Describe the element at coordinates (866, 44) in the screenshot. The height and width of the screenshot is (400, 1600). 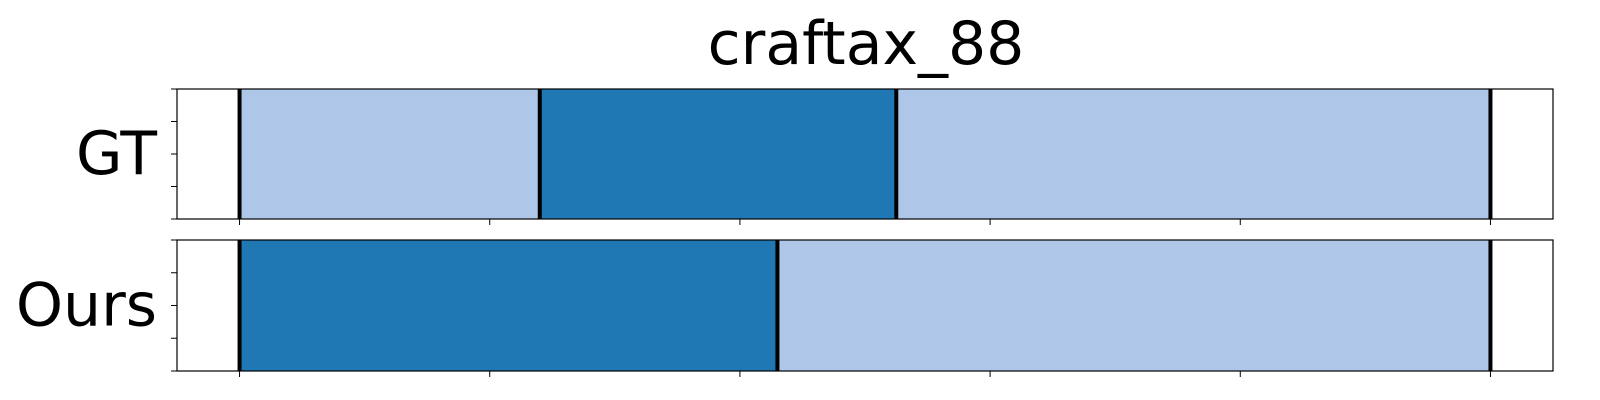
I see `chart-title: craftax_88` at that location.